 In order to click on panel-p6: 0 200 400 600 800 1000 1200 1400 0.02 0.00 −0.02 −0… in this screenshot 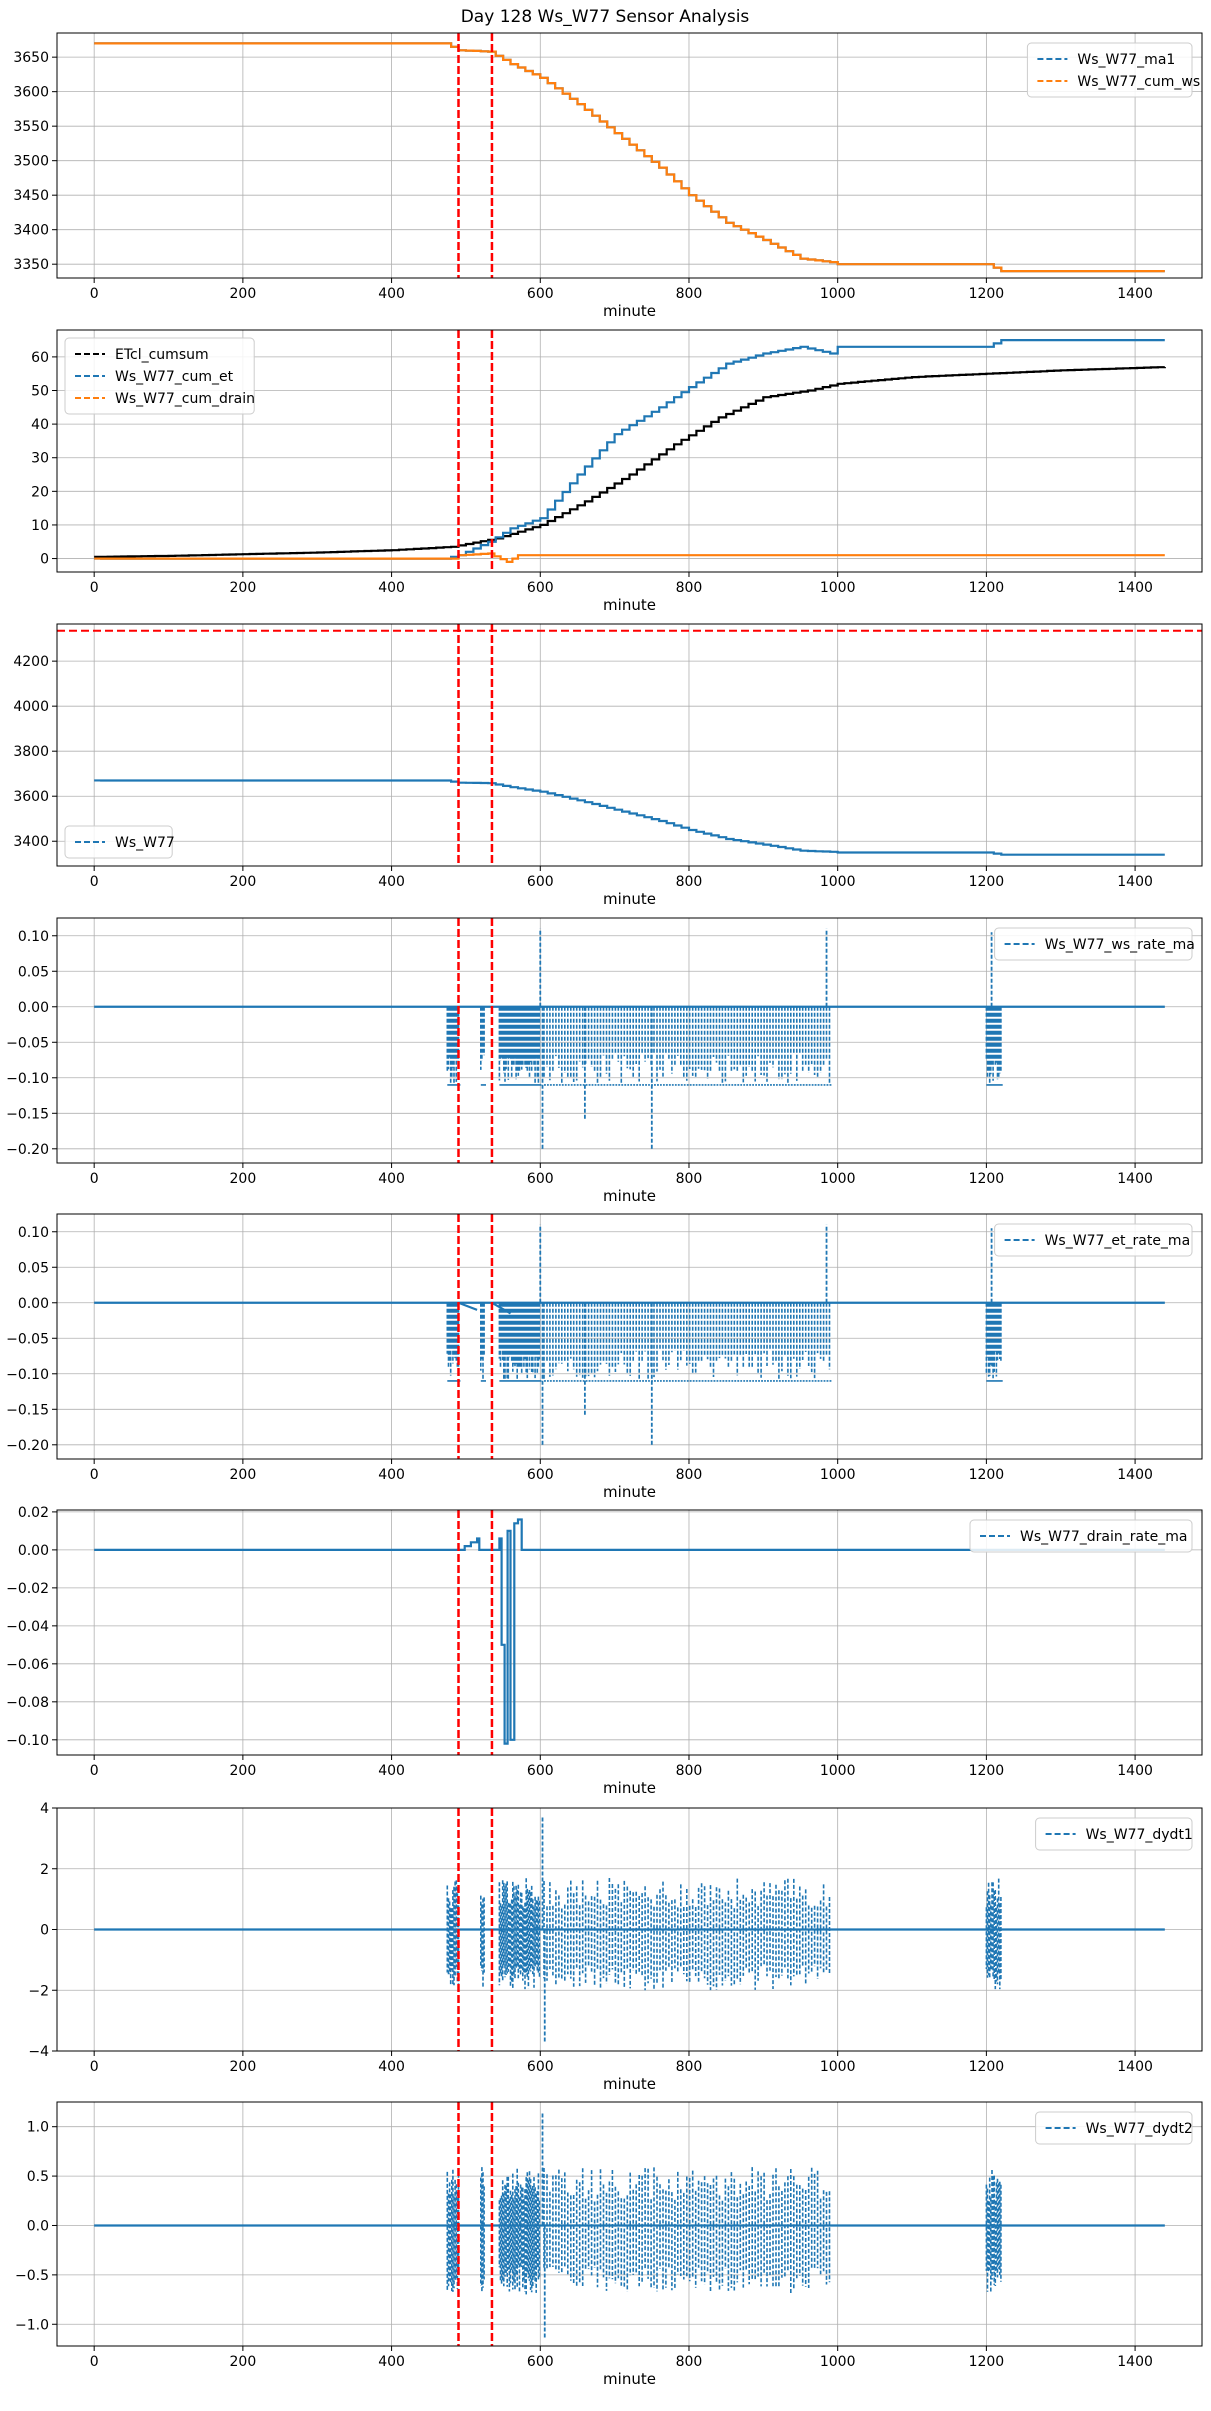, I will do `click(604, 1651)`.